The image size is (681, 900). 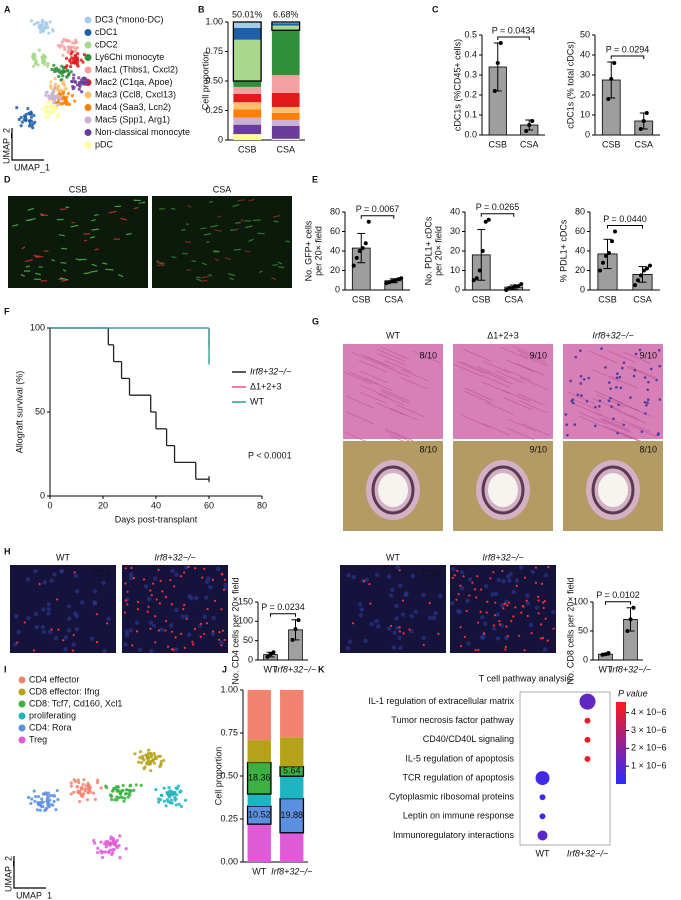 I want to click on y-tick-label: 0.2, so click(x=470, y=94).